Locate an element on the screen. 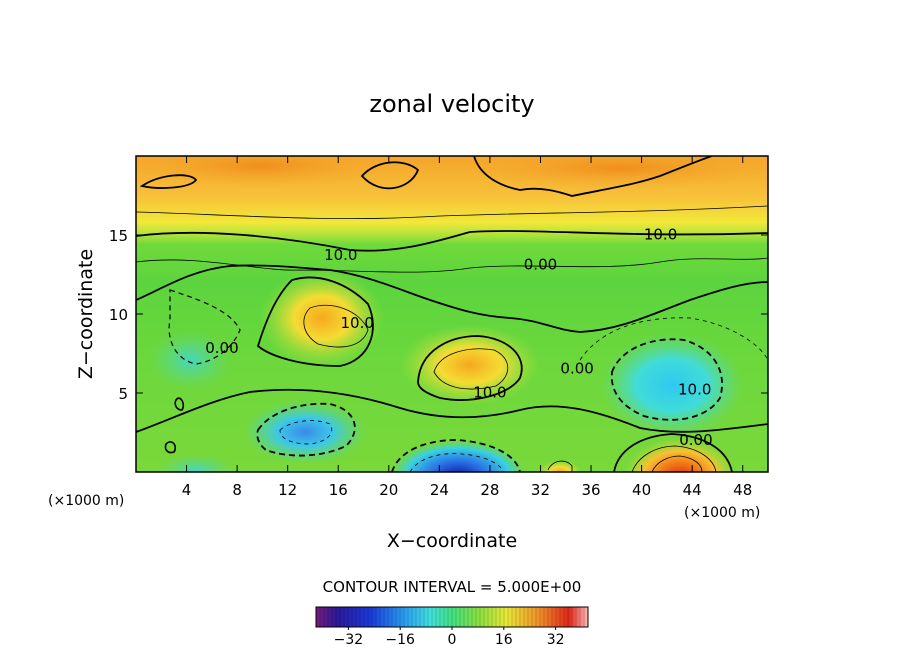 The image size is (904, 654). colorbar: −32 −16 0 16 32 is located at coordinates (452, 627).